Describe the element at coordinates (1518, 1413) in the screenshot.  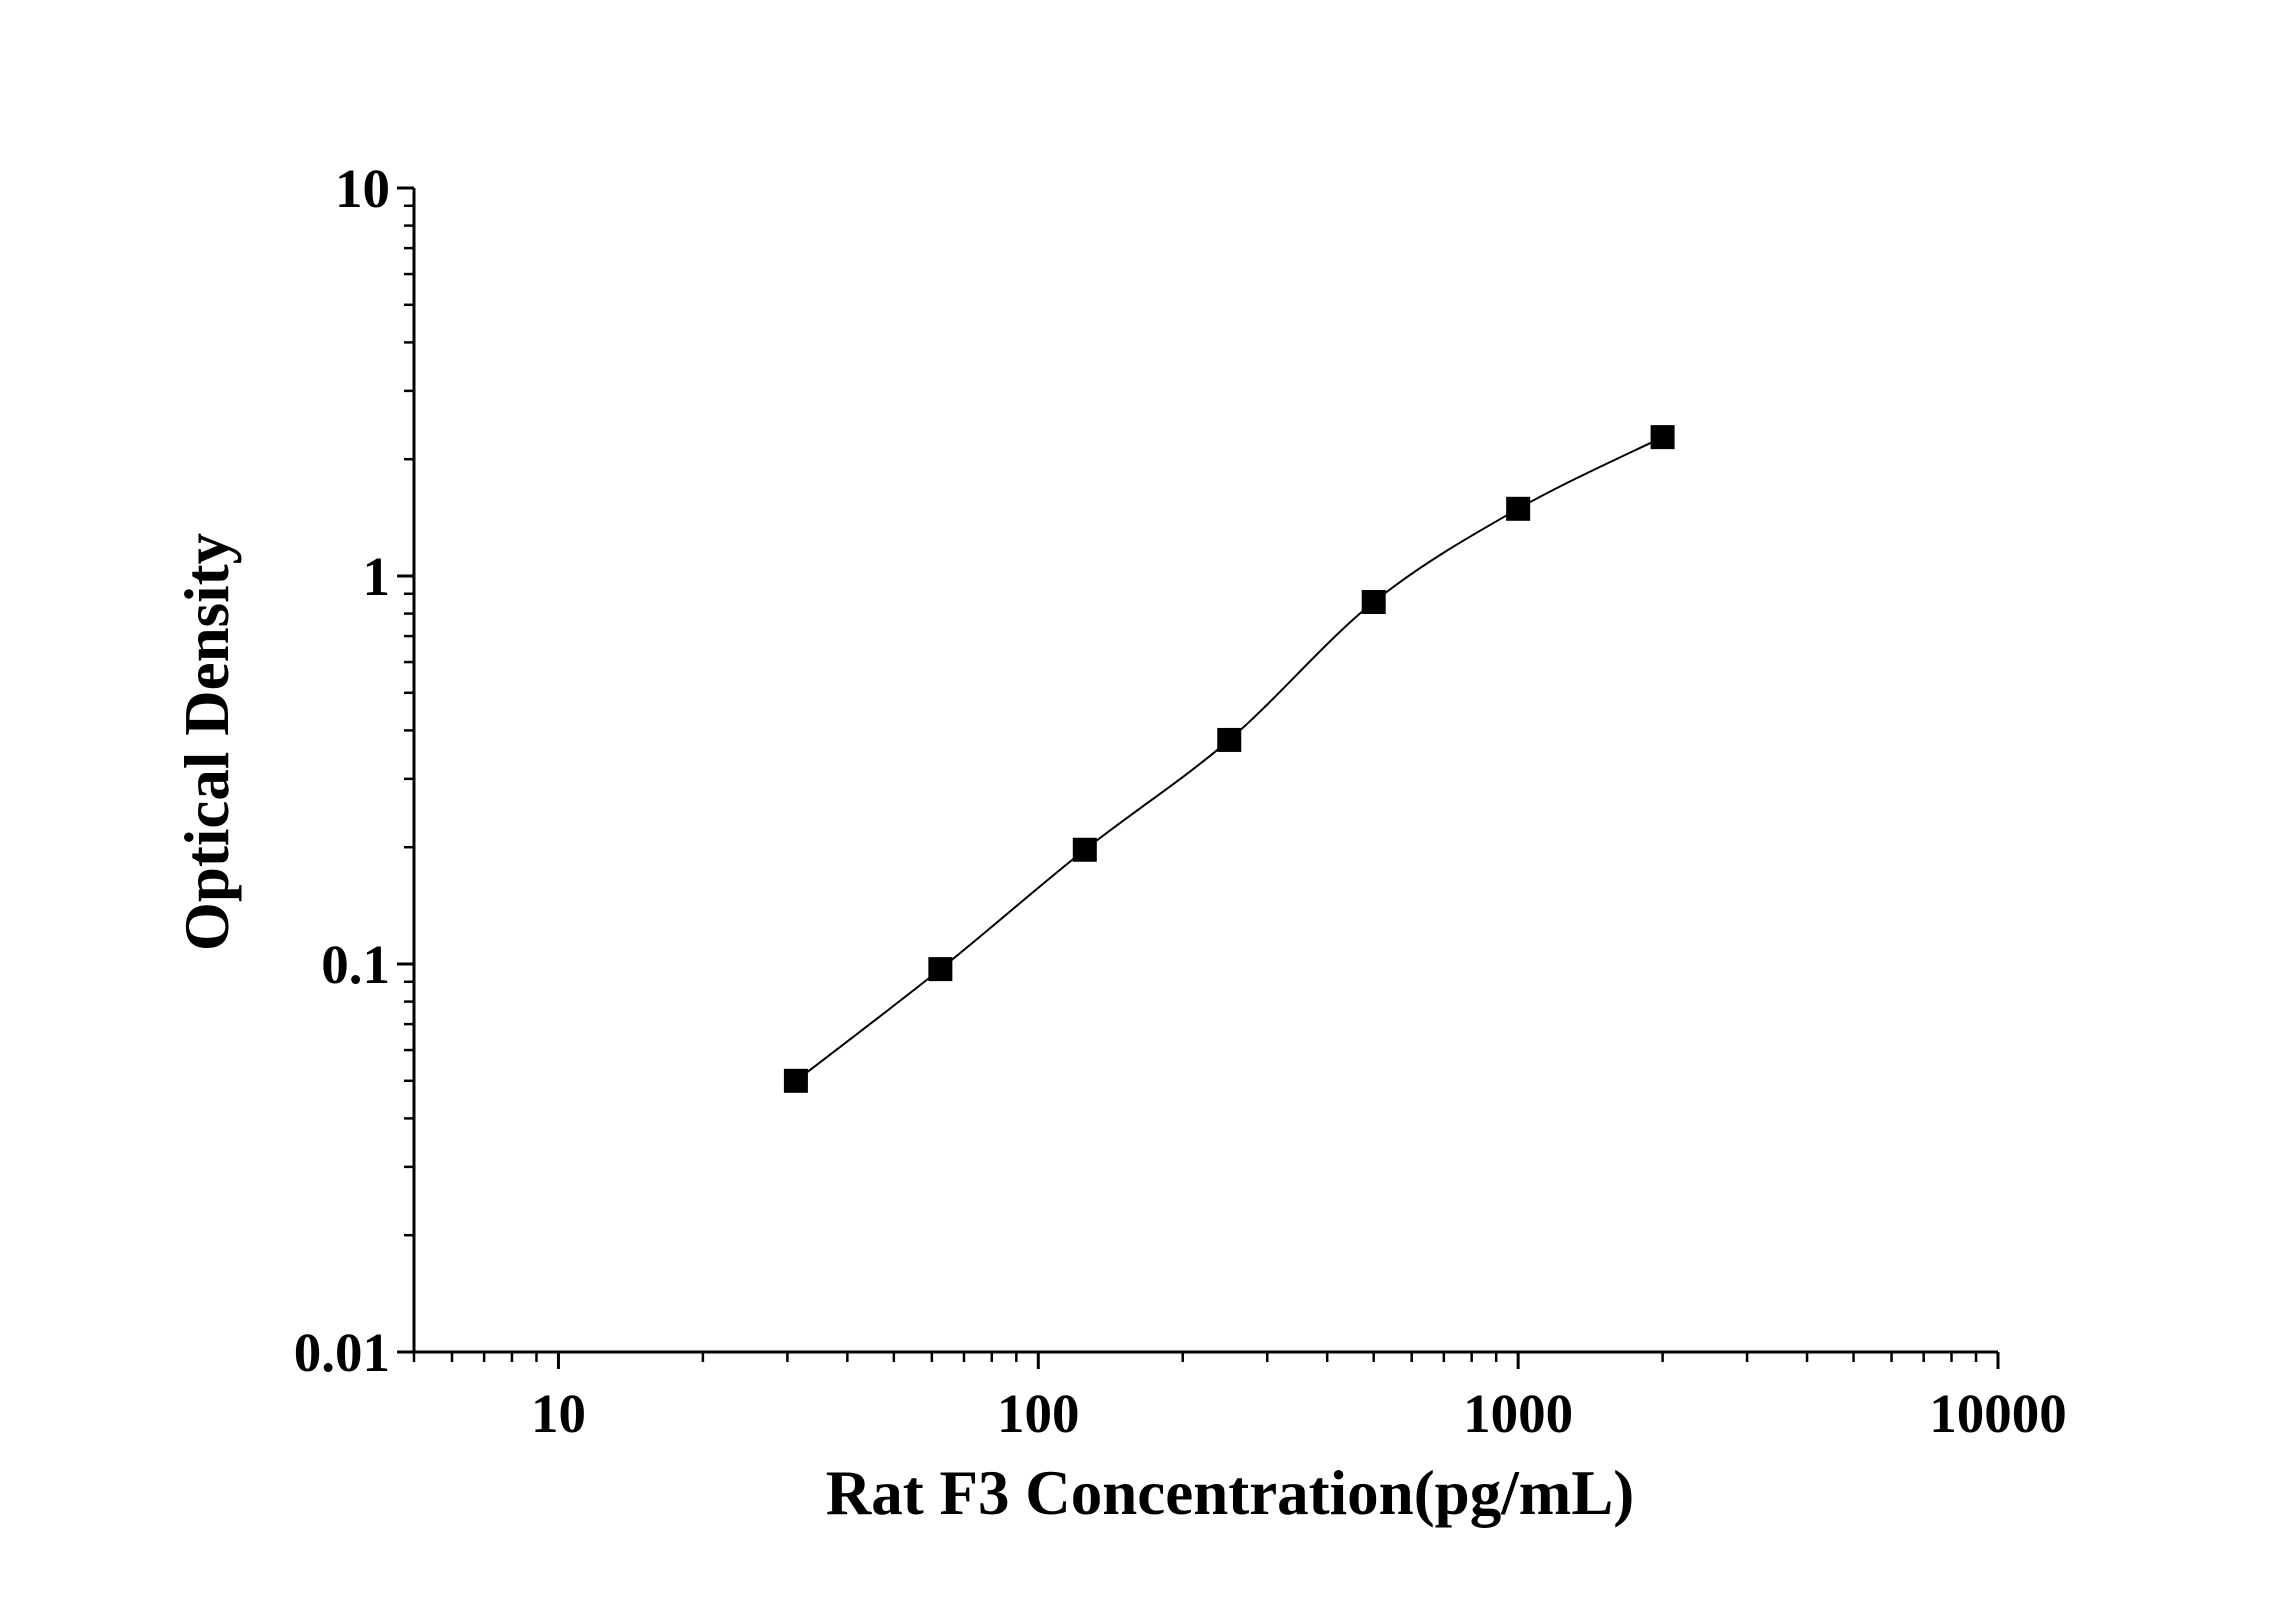
I see `x-tick-label: 1000` at that location.